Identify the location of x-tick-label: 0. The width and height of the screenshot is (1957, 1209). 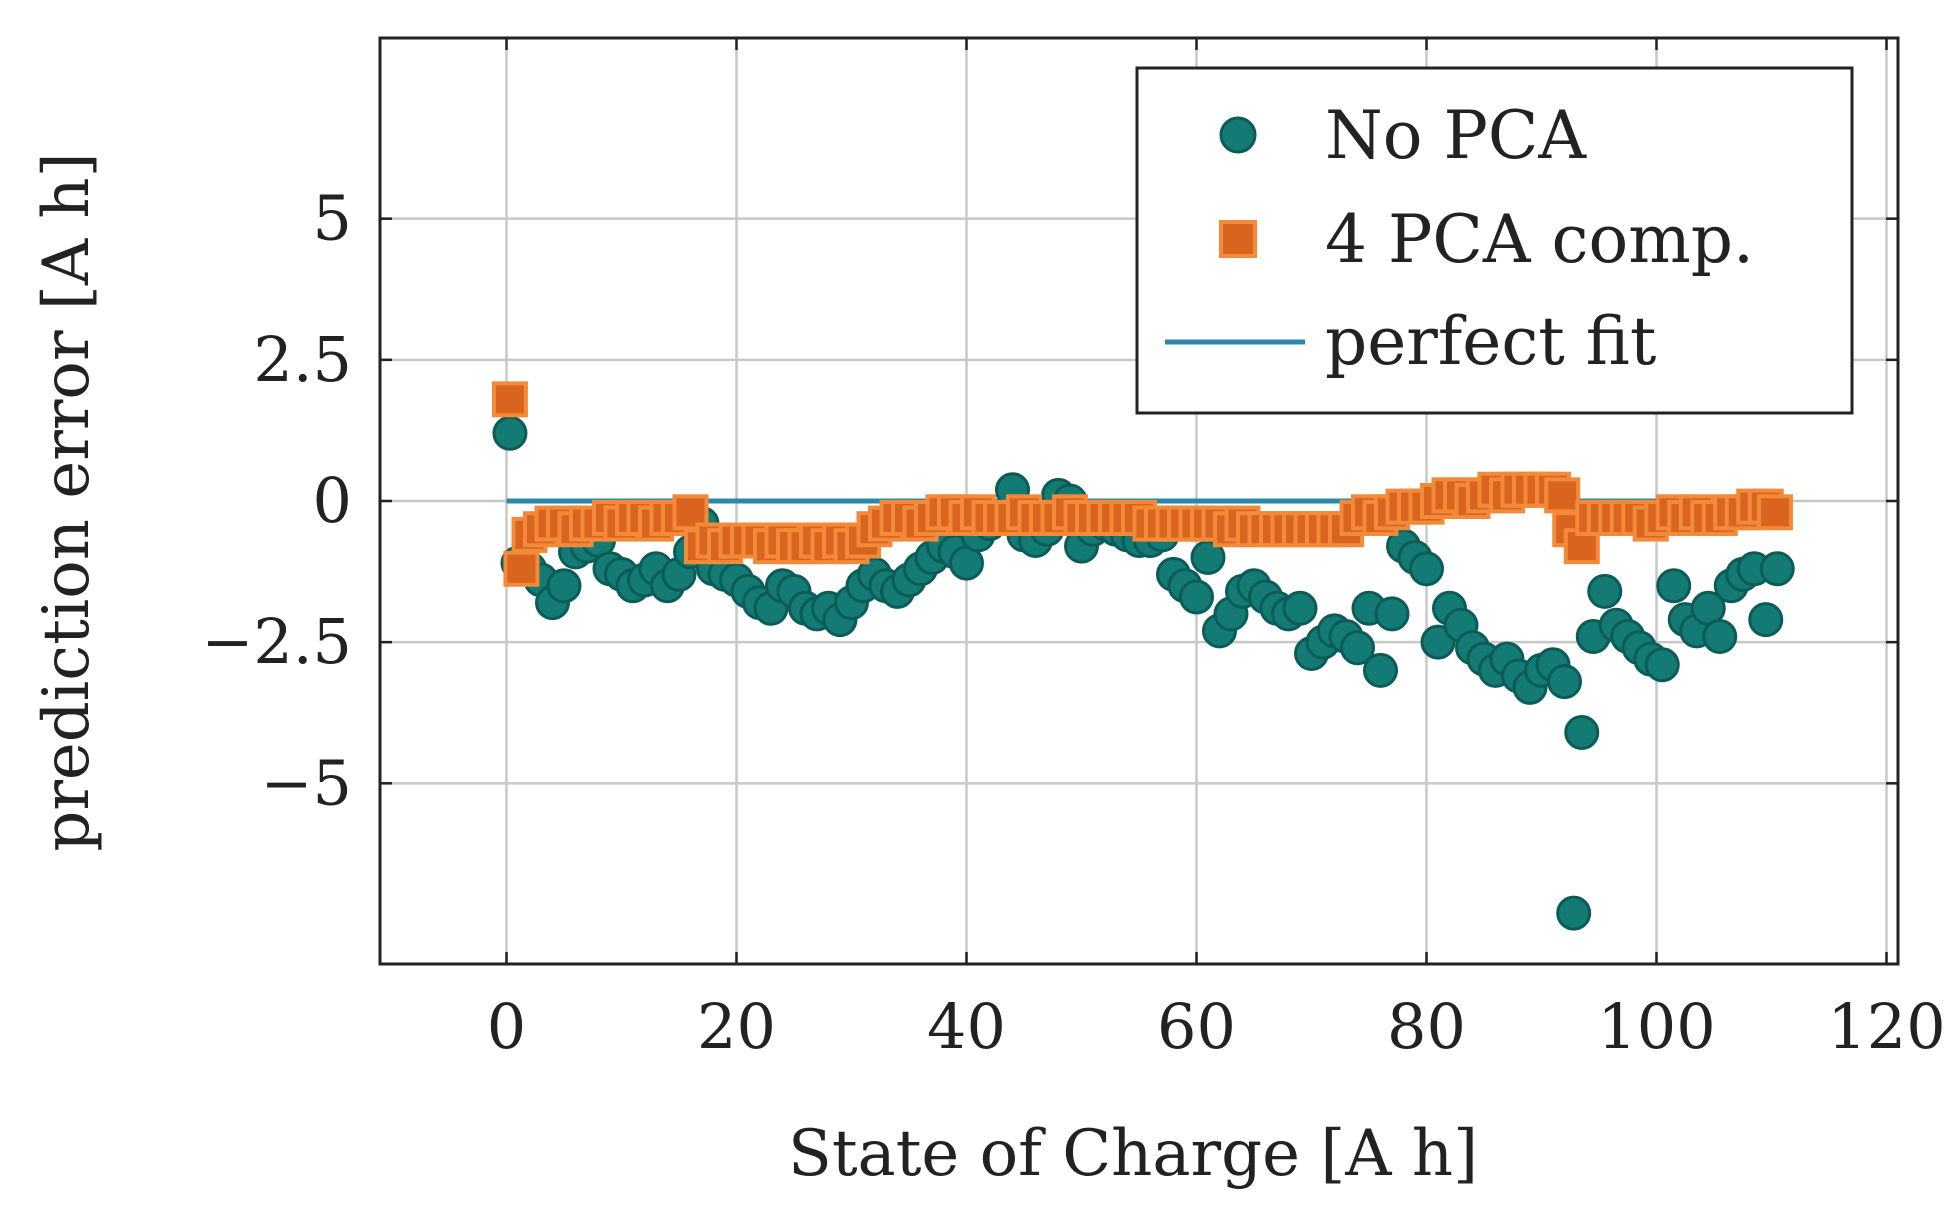
(506, 1026).